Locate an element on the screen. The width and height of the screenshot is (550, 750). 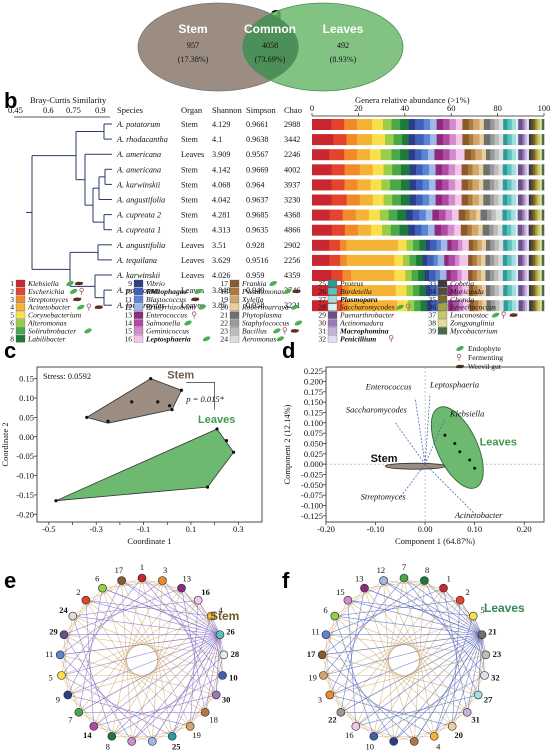
pca-y-tick: 0.050 is located at coordinates (313, 443).